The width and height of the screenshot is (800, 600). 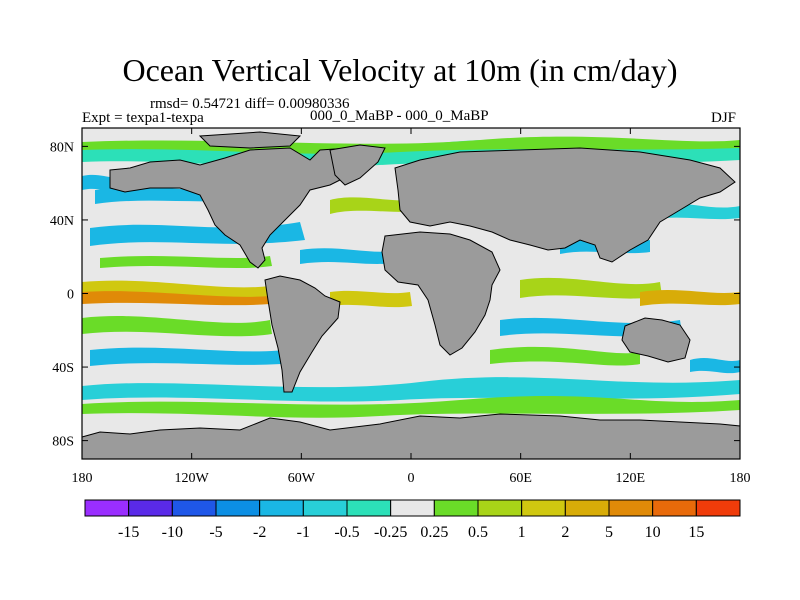 I want to click on lat-tick-label: 80N, so click(x=62, y=147).